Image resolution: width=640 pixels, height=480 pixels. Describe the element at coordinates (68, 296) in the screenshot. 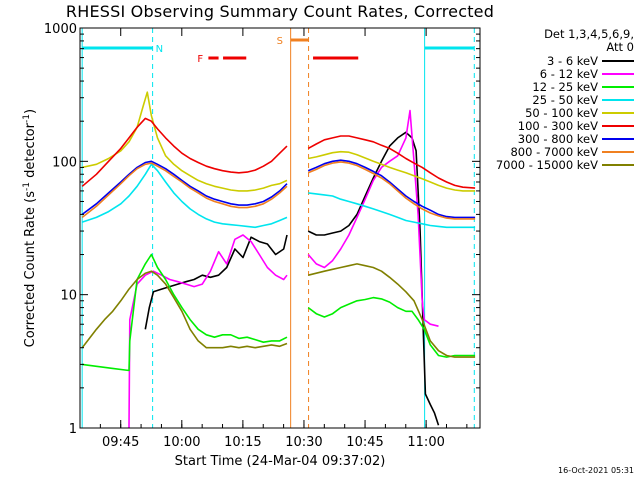

I see `y-tick-label-1: 10` at that location.